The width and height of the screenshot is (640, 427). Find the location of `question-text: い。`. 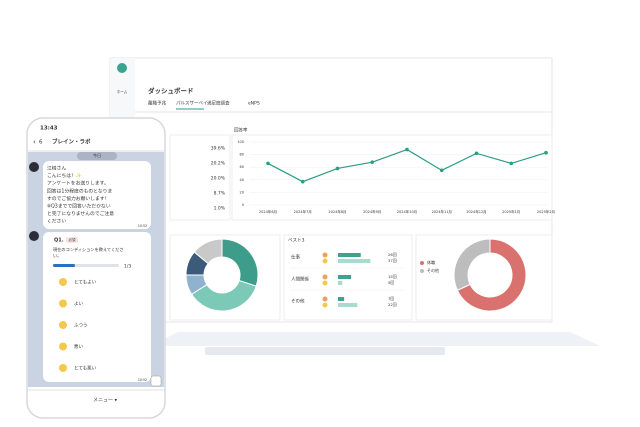

question-text: い。 is located at coordinates (57, 255).